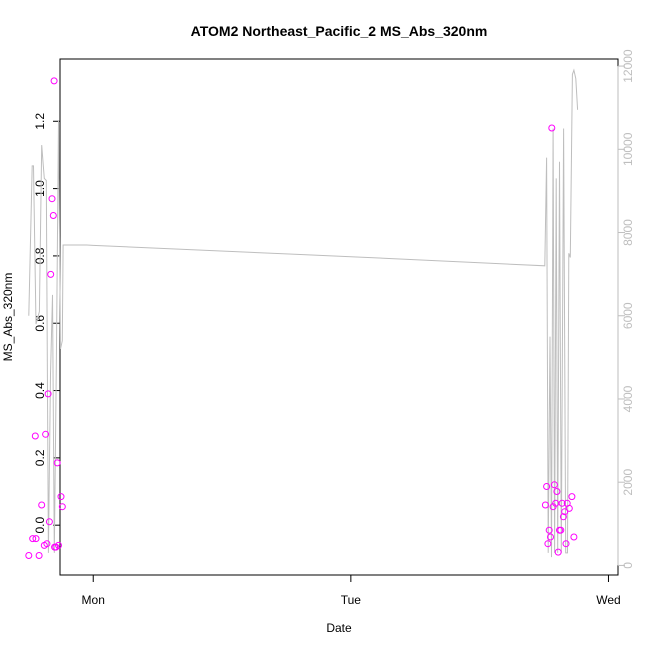 This screenshot has height=650, width=650. Describe the element at coordinates (628, 398) in the screenshot. I see `y2-tick-label: 4000` at that location.